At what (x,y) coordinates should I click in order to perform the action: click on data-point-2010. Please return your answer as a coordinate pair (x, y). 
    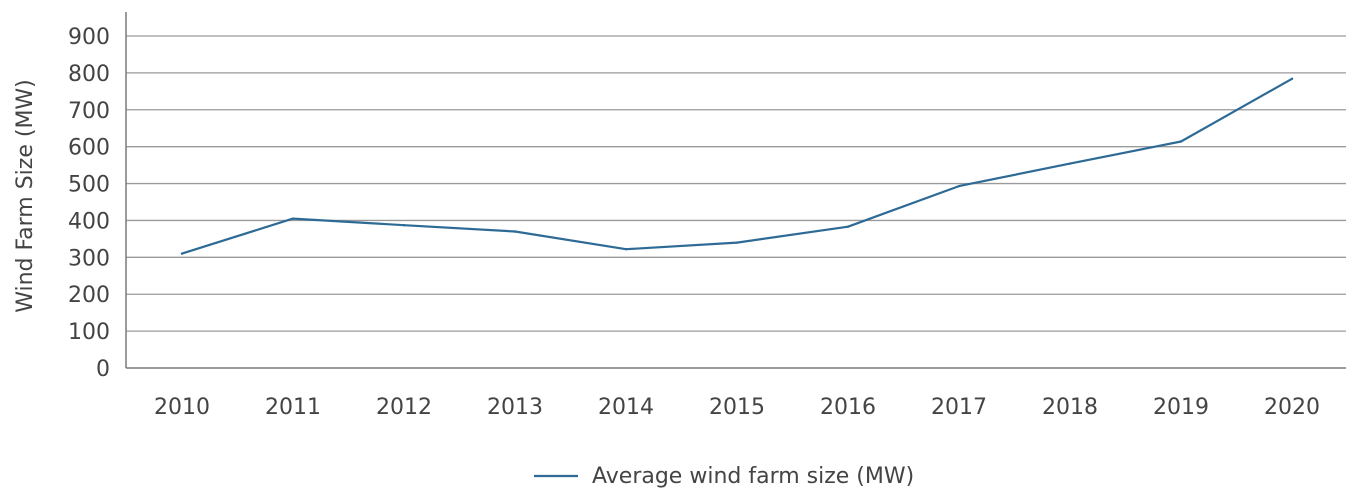
    Looking at the image, I should click on (182, 253).